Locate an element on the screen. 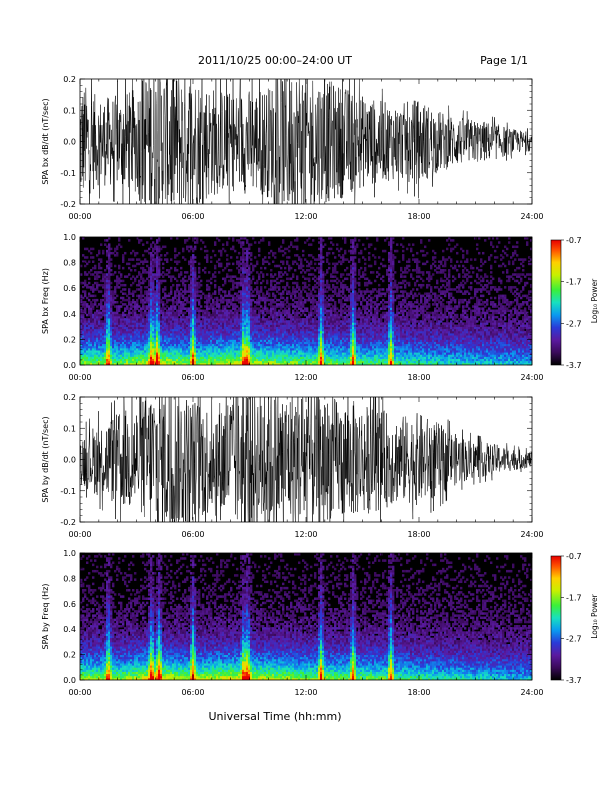  y-axis-label: SPA bx Freq (Hz) is located at coordinates (45, 301).